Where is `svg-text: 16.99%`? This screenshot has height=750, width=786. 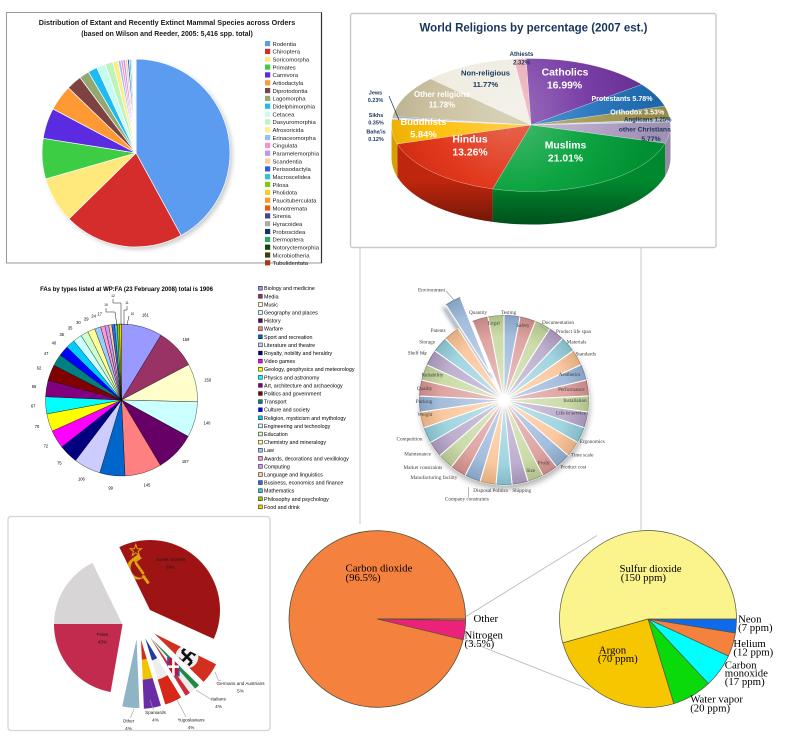 svg-text: 16.99% is located at coordinates (564, 85).